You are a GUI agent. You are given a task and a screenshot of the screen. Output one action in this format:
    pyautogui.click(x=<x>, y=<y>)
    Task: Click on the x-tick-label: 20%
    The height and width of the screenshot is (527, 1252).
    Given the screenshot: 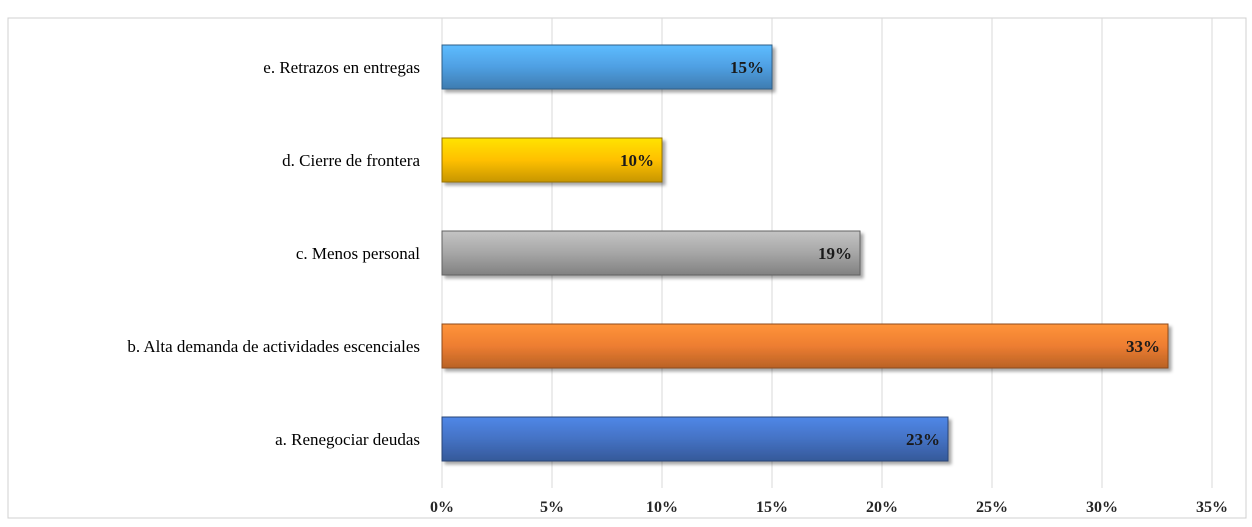 What is the action you would take?
    pyautogui.click(x=882, y=507)
    